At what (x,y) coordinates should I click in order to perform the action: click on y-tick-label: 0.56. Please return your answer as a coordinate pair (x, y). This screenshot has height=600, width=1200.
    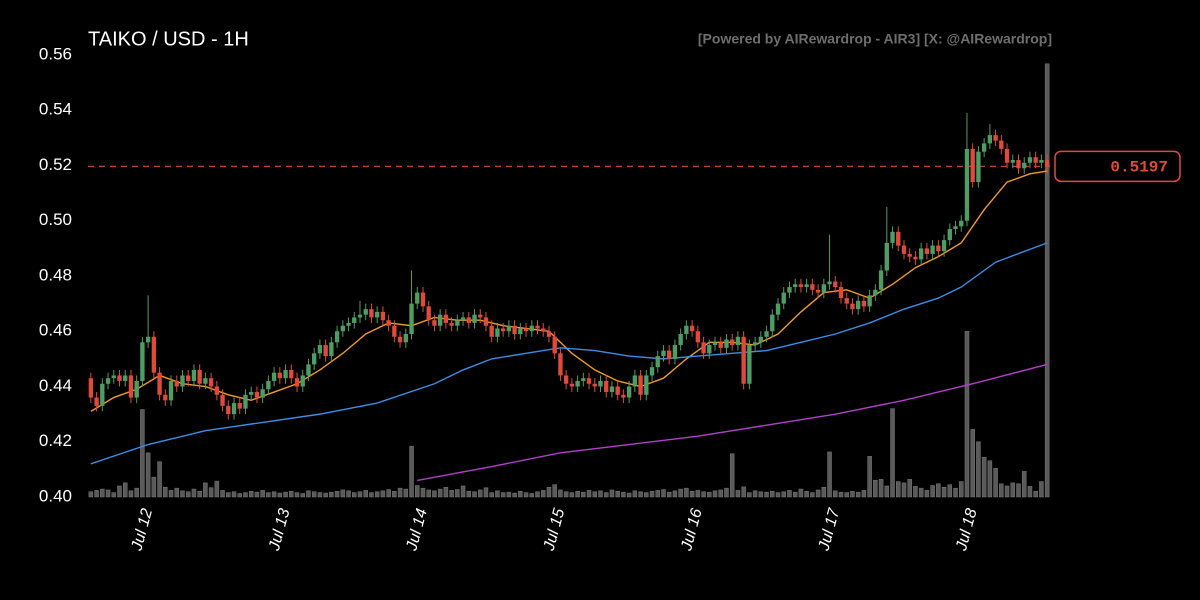
    Looking at the image, I should click on (55, 53).